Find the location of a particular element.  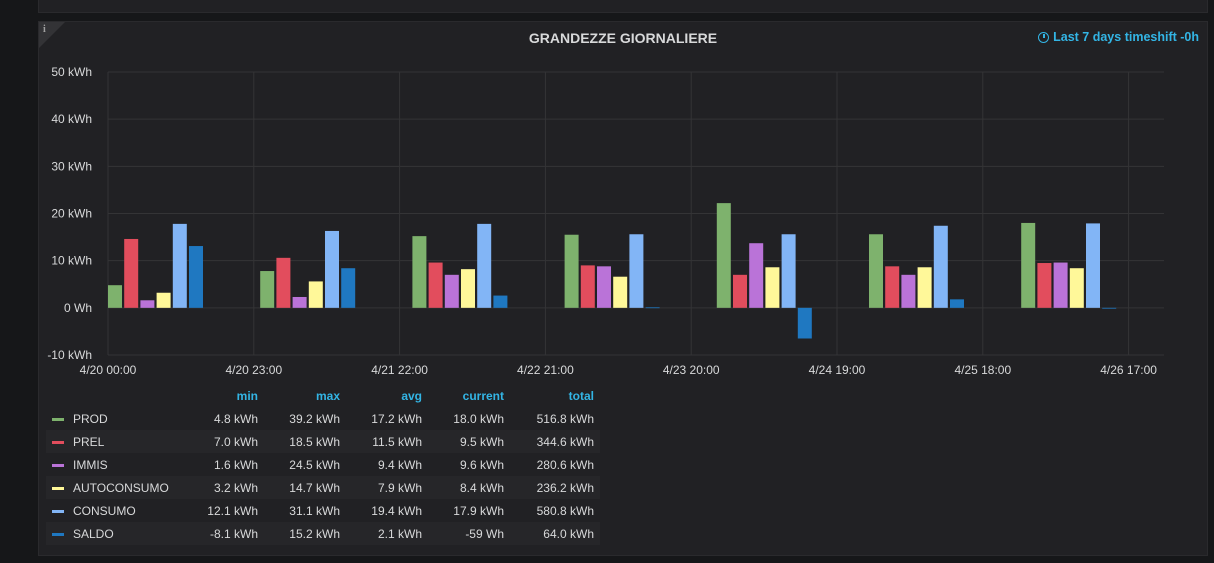

legend-series-name: IMMIS is located at coordinates (124, 464).